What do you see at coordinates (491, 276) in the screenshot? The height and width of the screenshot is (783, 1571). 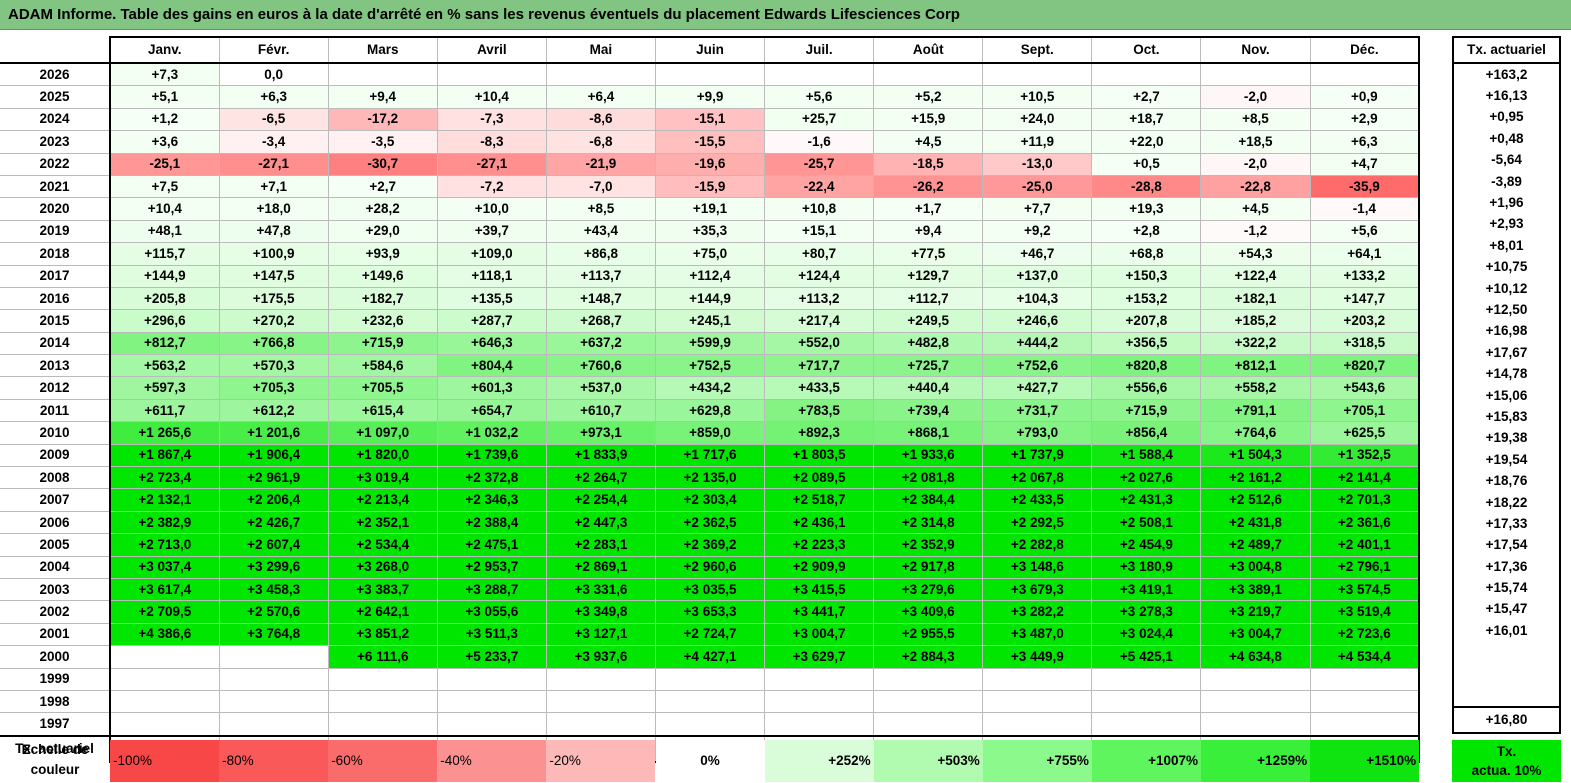 I see `gain-cell: +118,1` at bounding box center [491, 276].